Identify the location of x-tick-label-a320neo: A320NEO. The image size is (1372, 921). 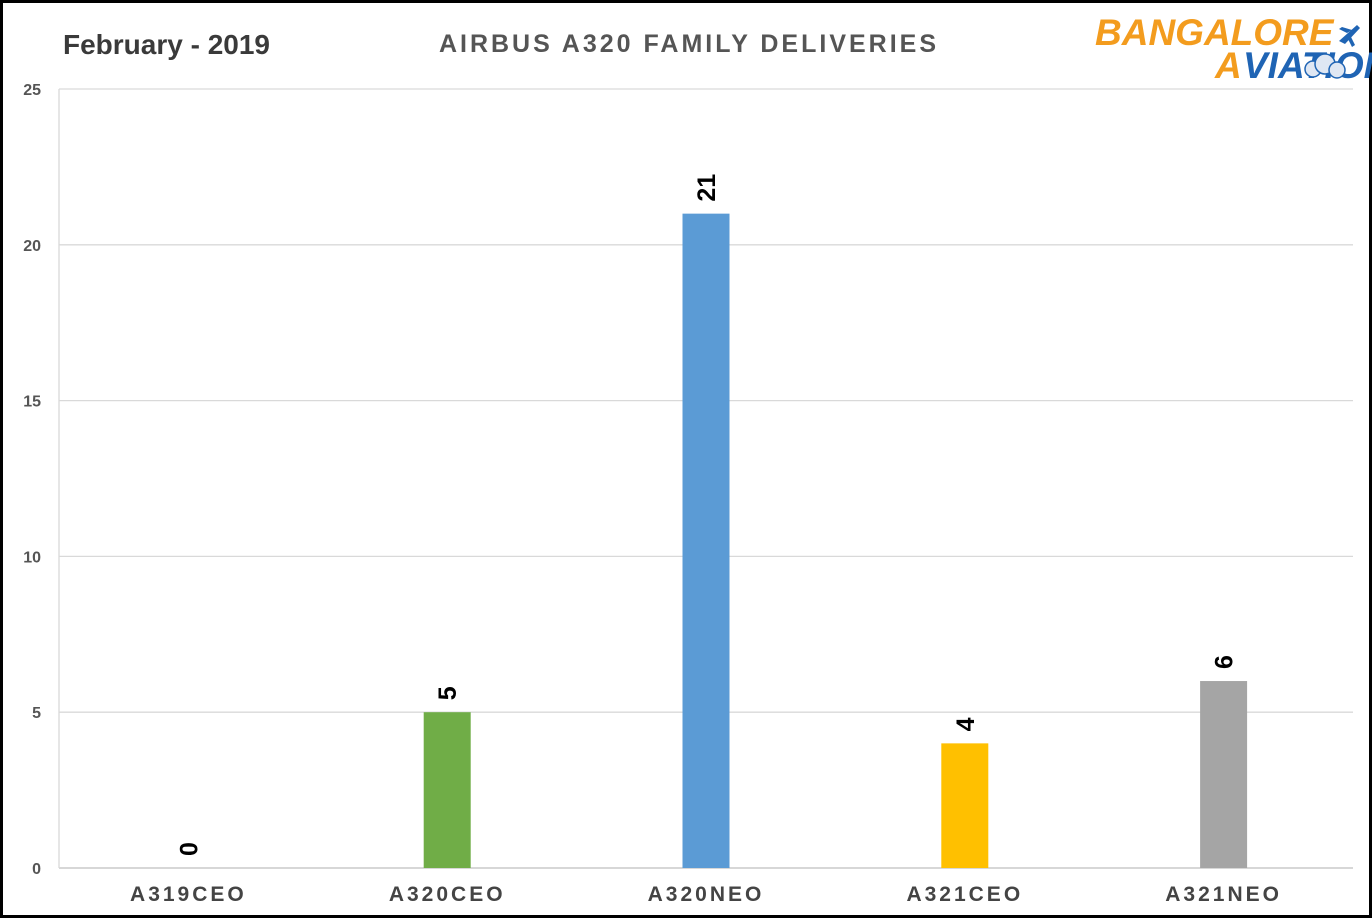
(706, 894).